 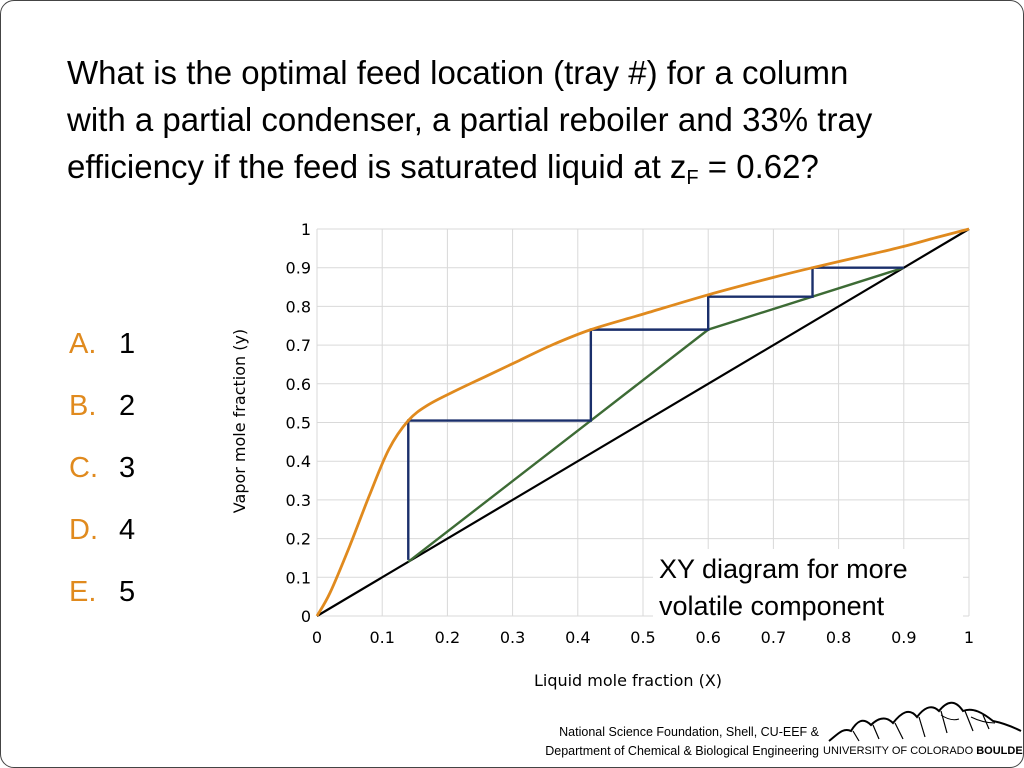 What do you see at coordinates (298, 577) in the screenshot?
I see `y-tick-label: 0.1` at bounding box center [298, 577].